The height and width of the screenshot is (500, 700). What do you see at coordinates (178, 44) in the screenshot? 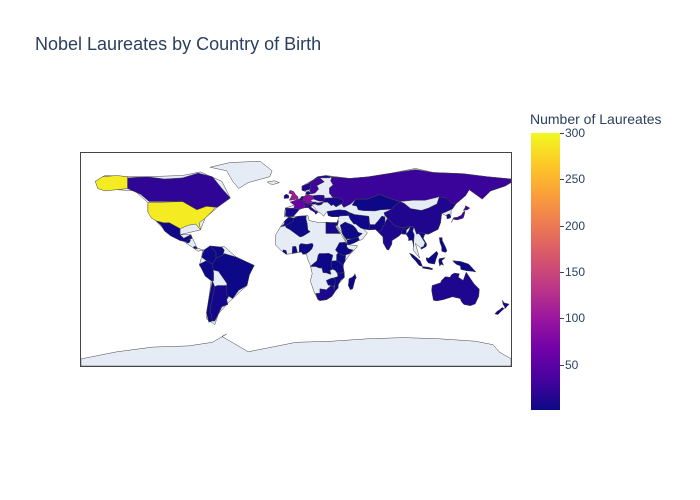
I see `chart-title: Nobel Laureates by Country of Birth` at bounding box center [178, 44].